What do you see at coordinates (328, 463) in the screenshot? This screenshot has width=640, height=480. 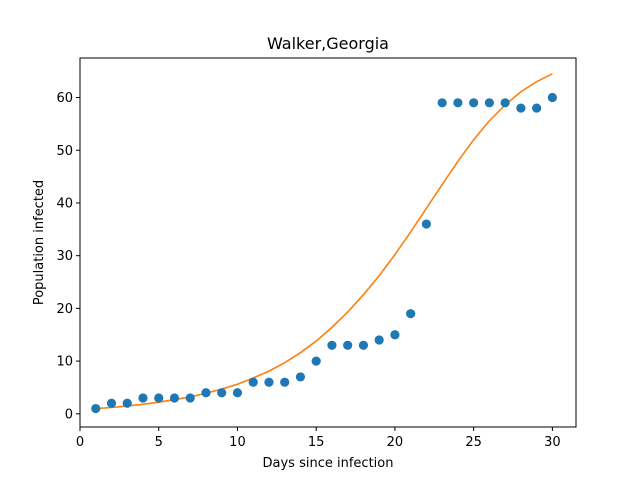 I see `x-axis-label: Days since infection` at bounding box center [328, 463].